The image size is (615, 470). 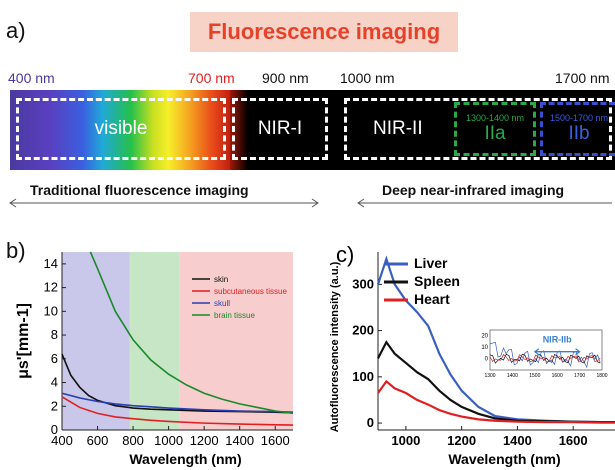 What do you see at coordinates (582, 78) in the screenshot?
I see `wavelength-label-1700: 1700 nm` at bounding box center [582, 78].